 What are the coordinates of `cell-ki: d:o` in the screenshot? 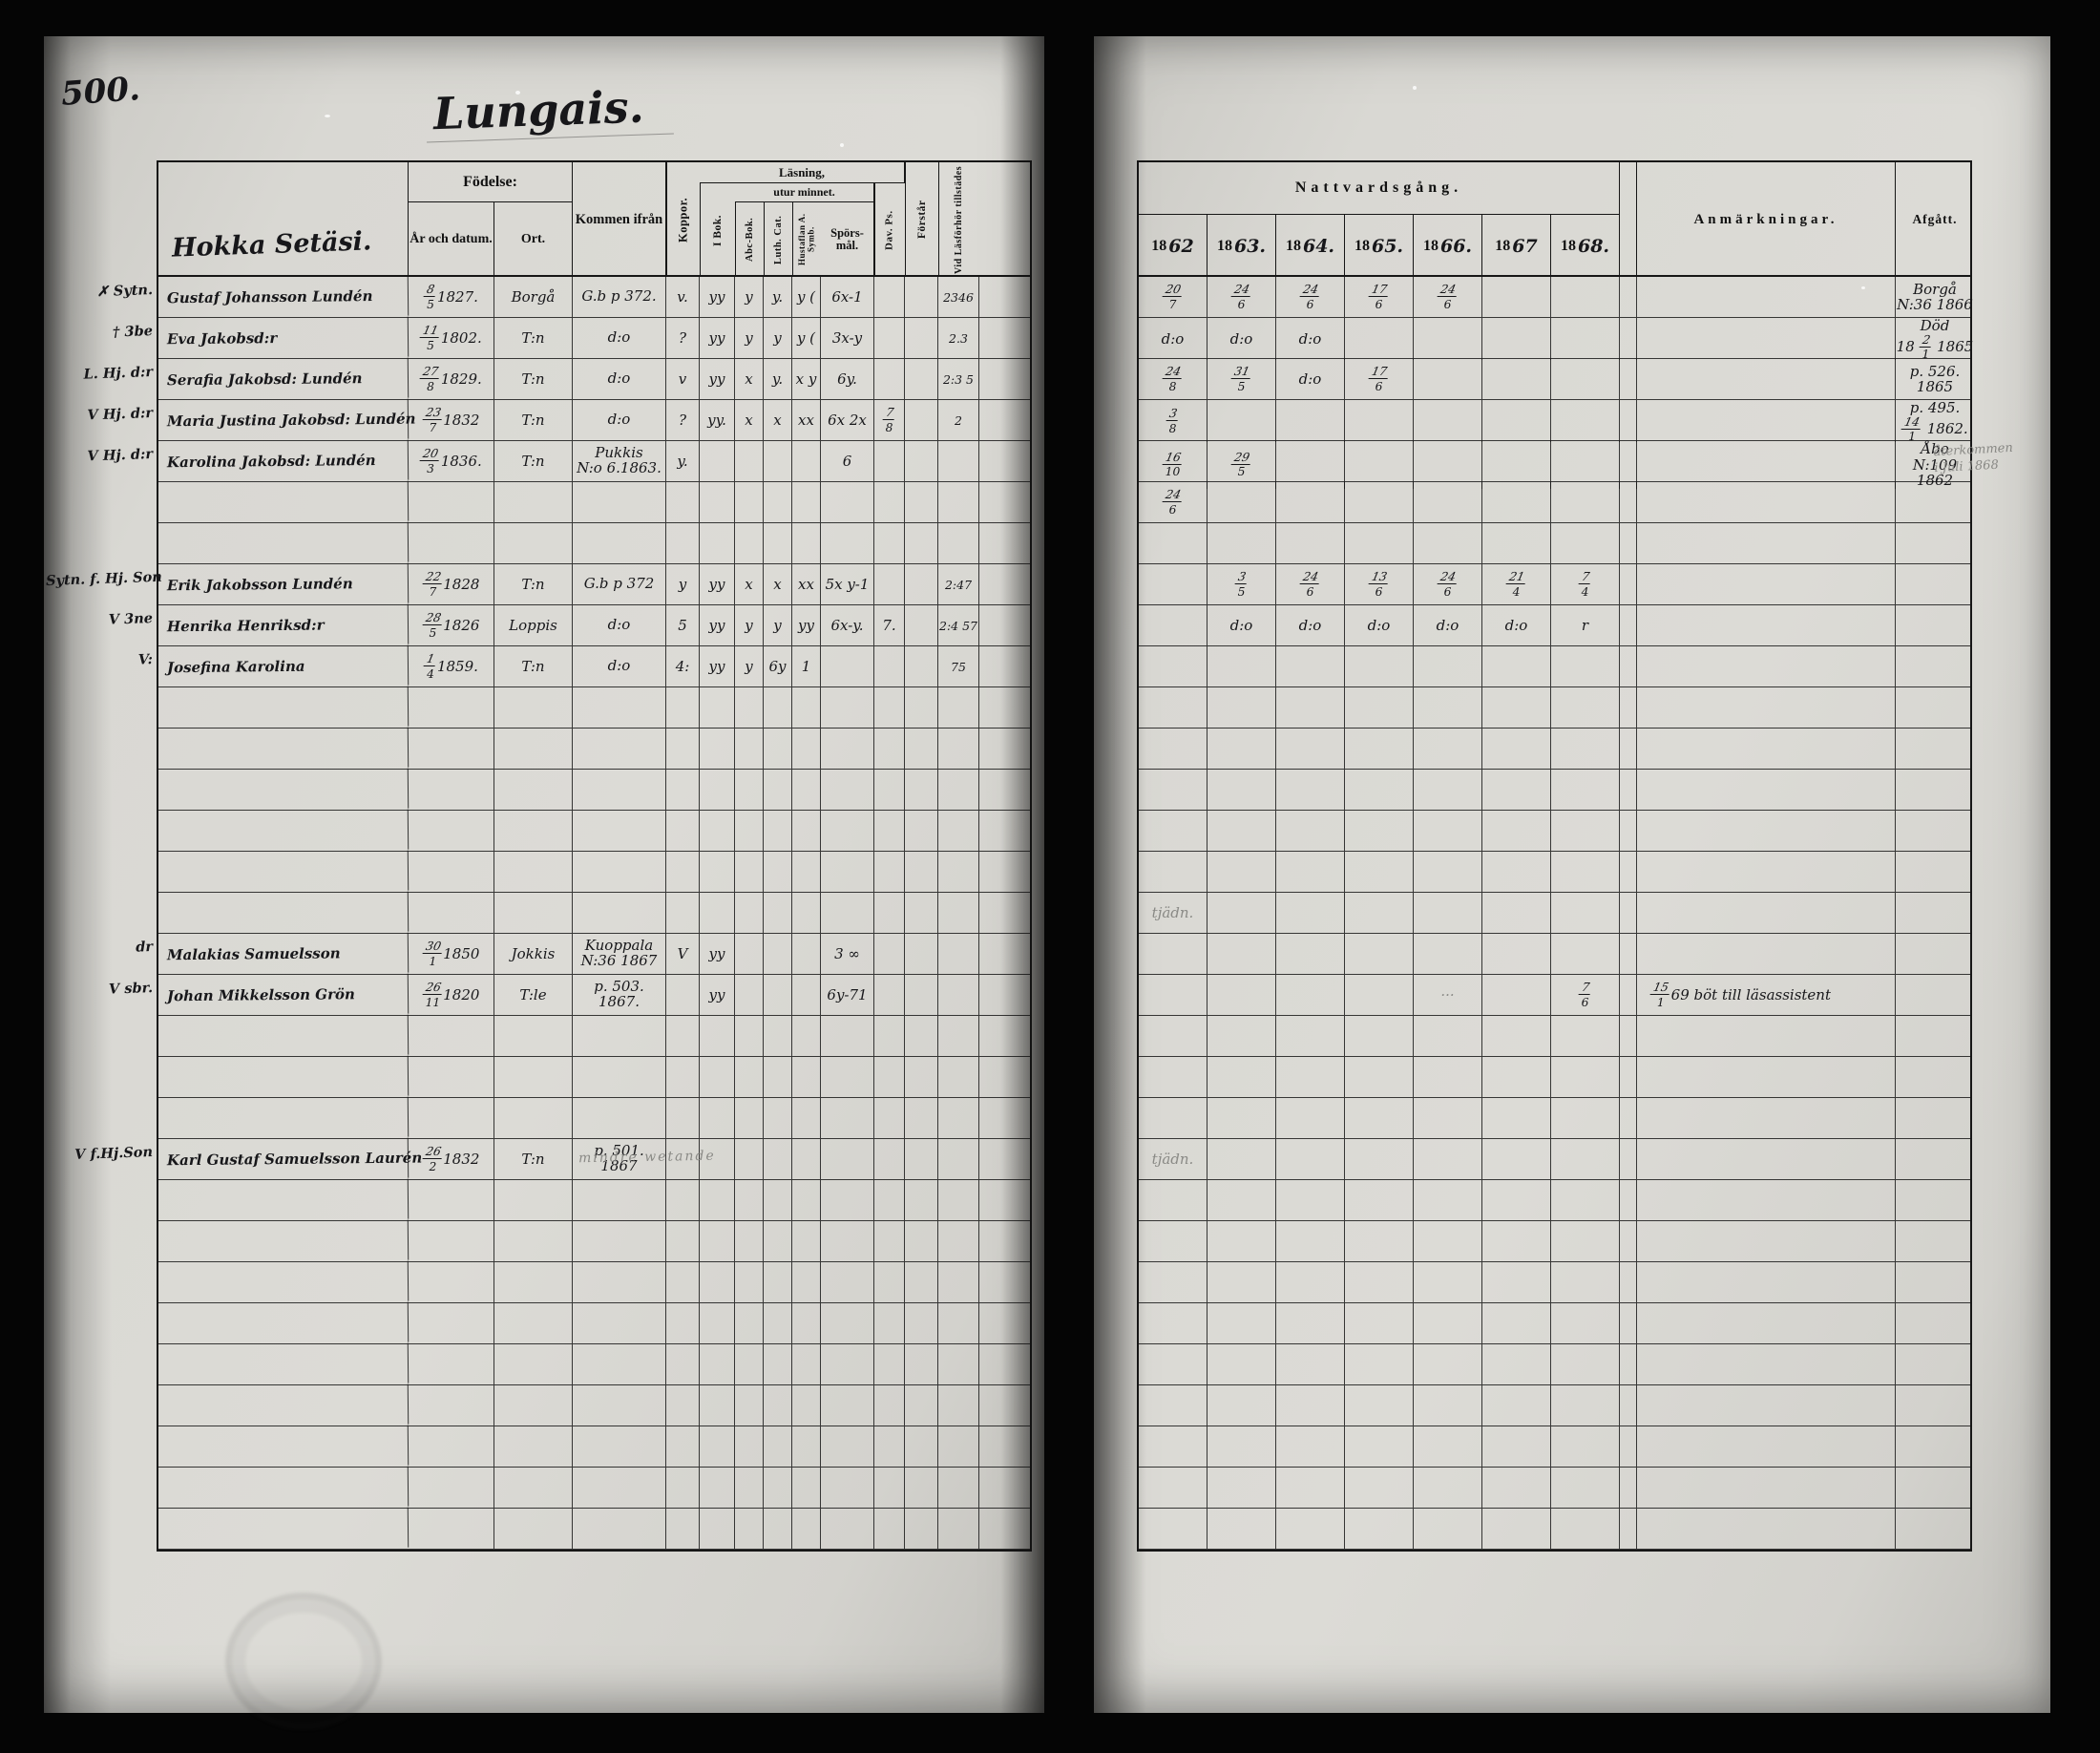 It's located at (619, 625).